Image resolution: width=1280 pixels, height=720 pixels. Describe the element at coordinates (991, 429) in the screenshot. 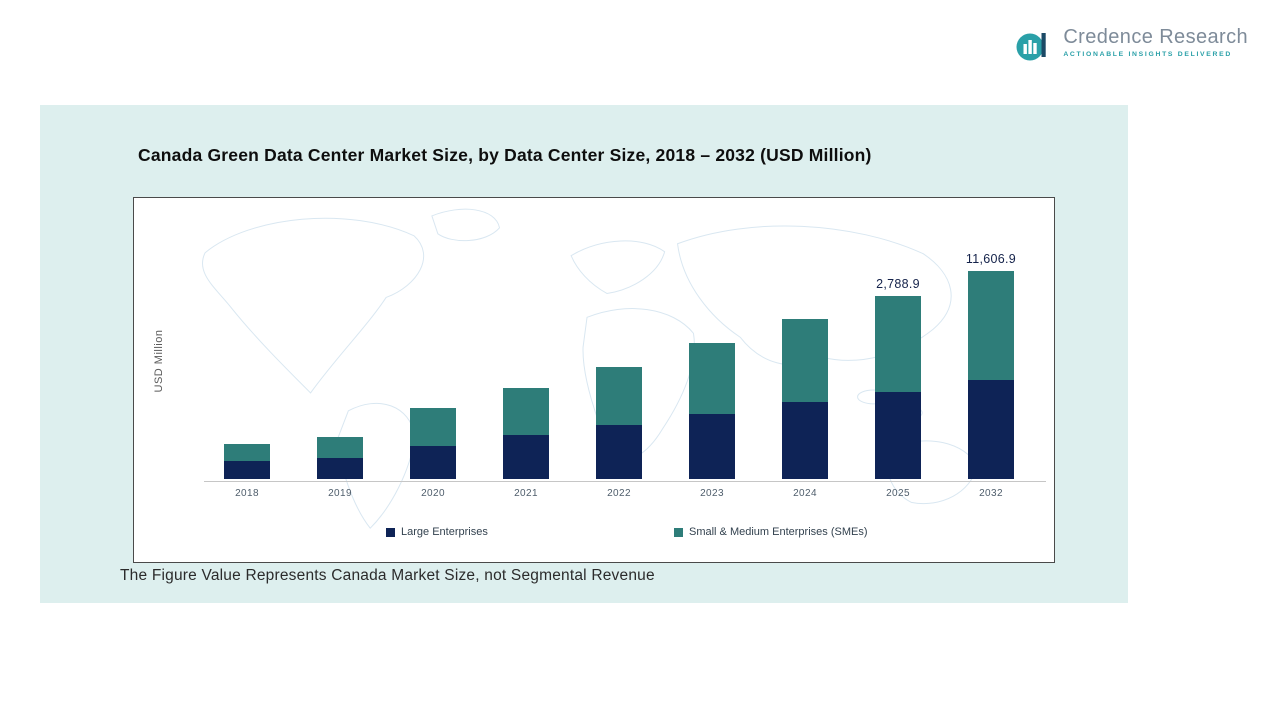

I see `bar-segment-large-2032` at that location.